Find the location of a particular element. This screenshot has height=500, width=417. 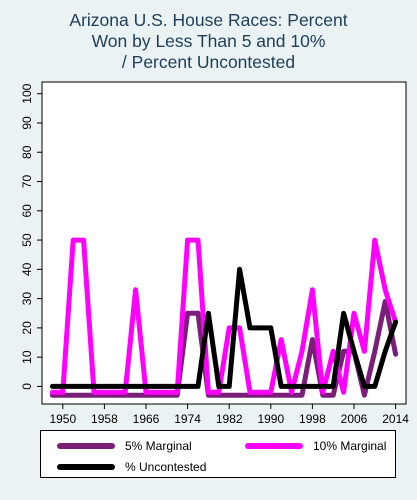

title-line-3: / Percent Uncontested is located at coordinates (208, 62).